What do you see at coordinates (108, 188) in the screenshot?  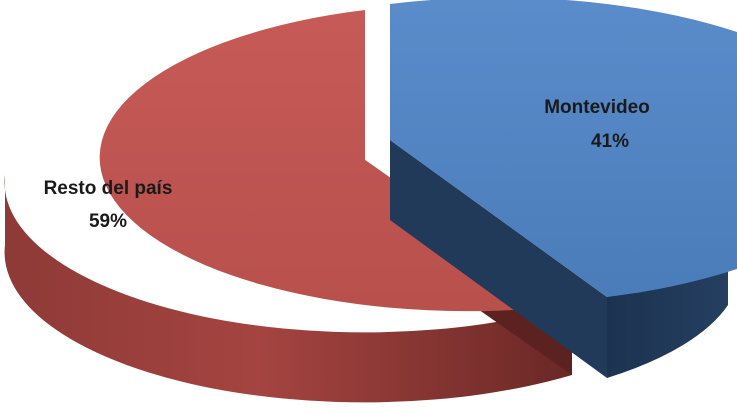 I see `resto-del-pais-label: Resto del país` at bounding box center [108, 188].